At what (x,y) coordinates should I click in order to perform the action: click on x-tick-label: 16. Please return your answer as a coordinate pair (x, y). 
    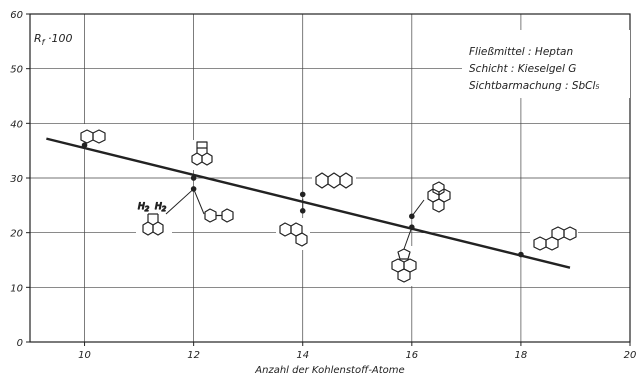
    Looking at the image, I should click on (411, 355).